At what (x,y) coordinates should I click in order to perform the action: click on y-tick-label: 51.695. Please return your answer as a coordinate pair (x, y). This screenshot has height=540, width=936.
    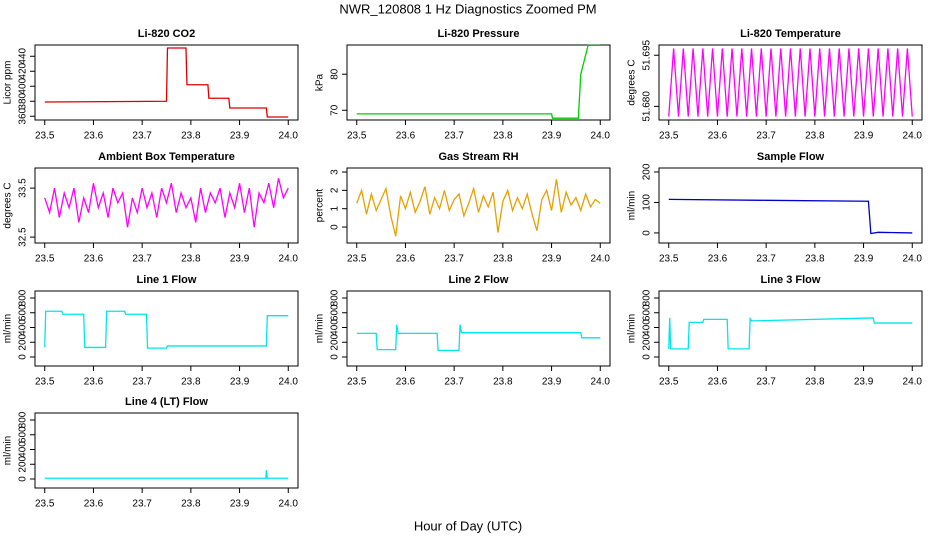
    Looking at the image, I should click on (647, 54).